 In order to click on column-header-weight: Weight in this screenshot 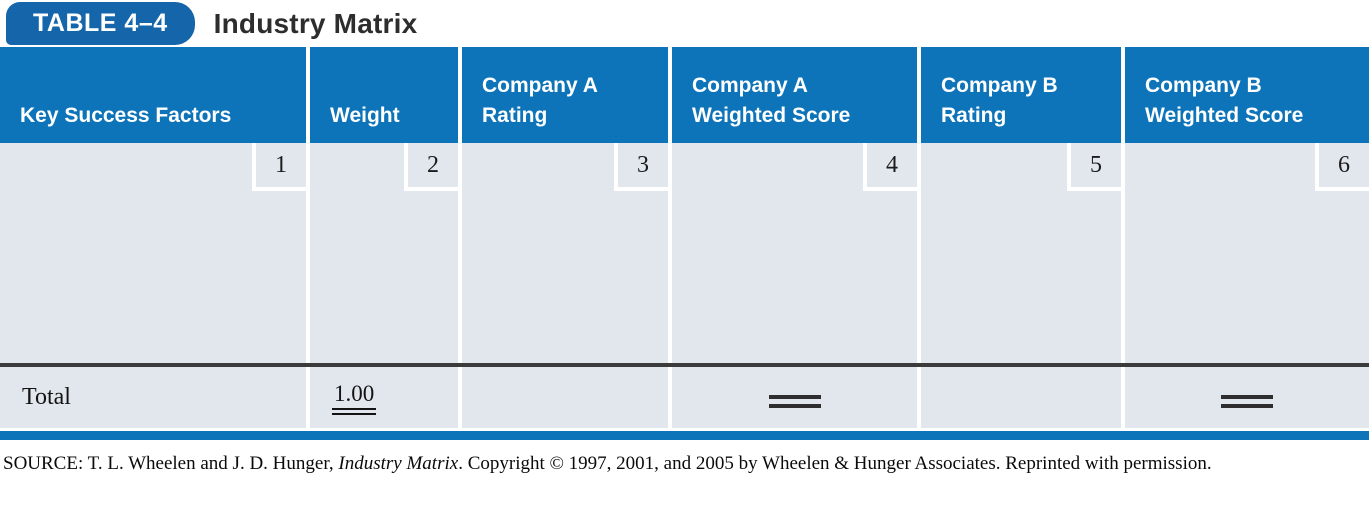, I will do `click(384, 95)`.